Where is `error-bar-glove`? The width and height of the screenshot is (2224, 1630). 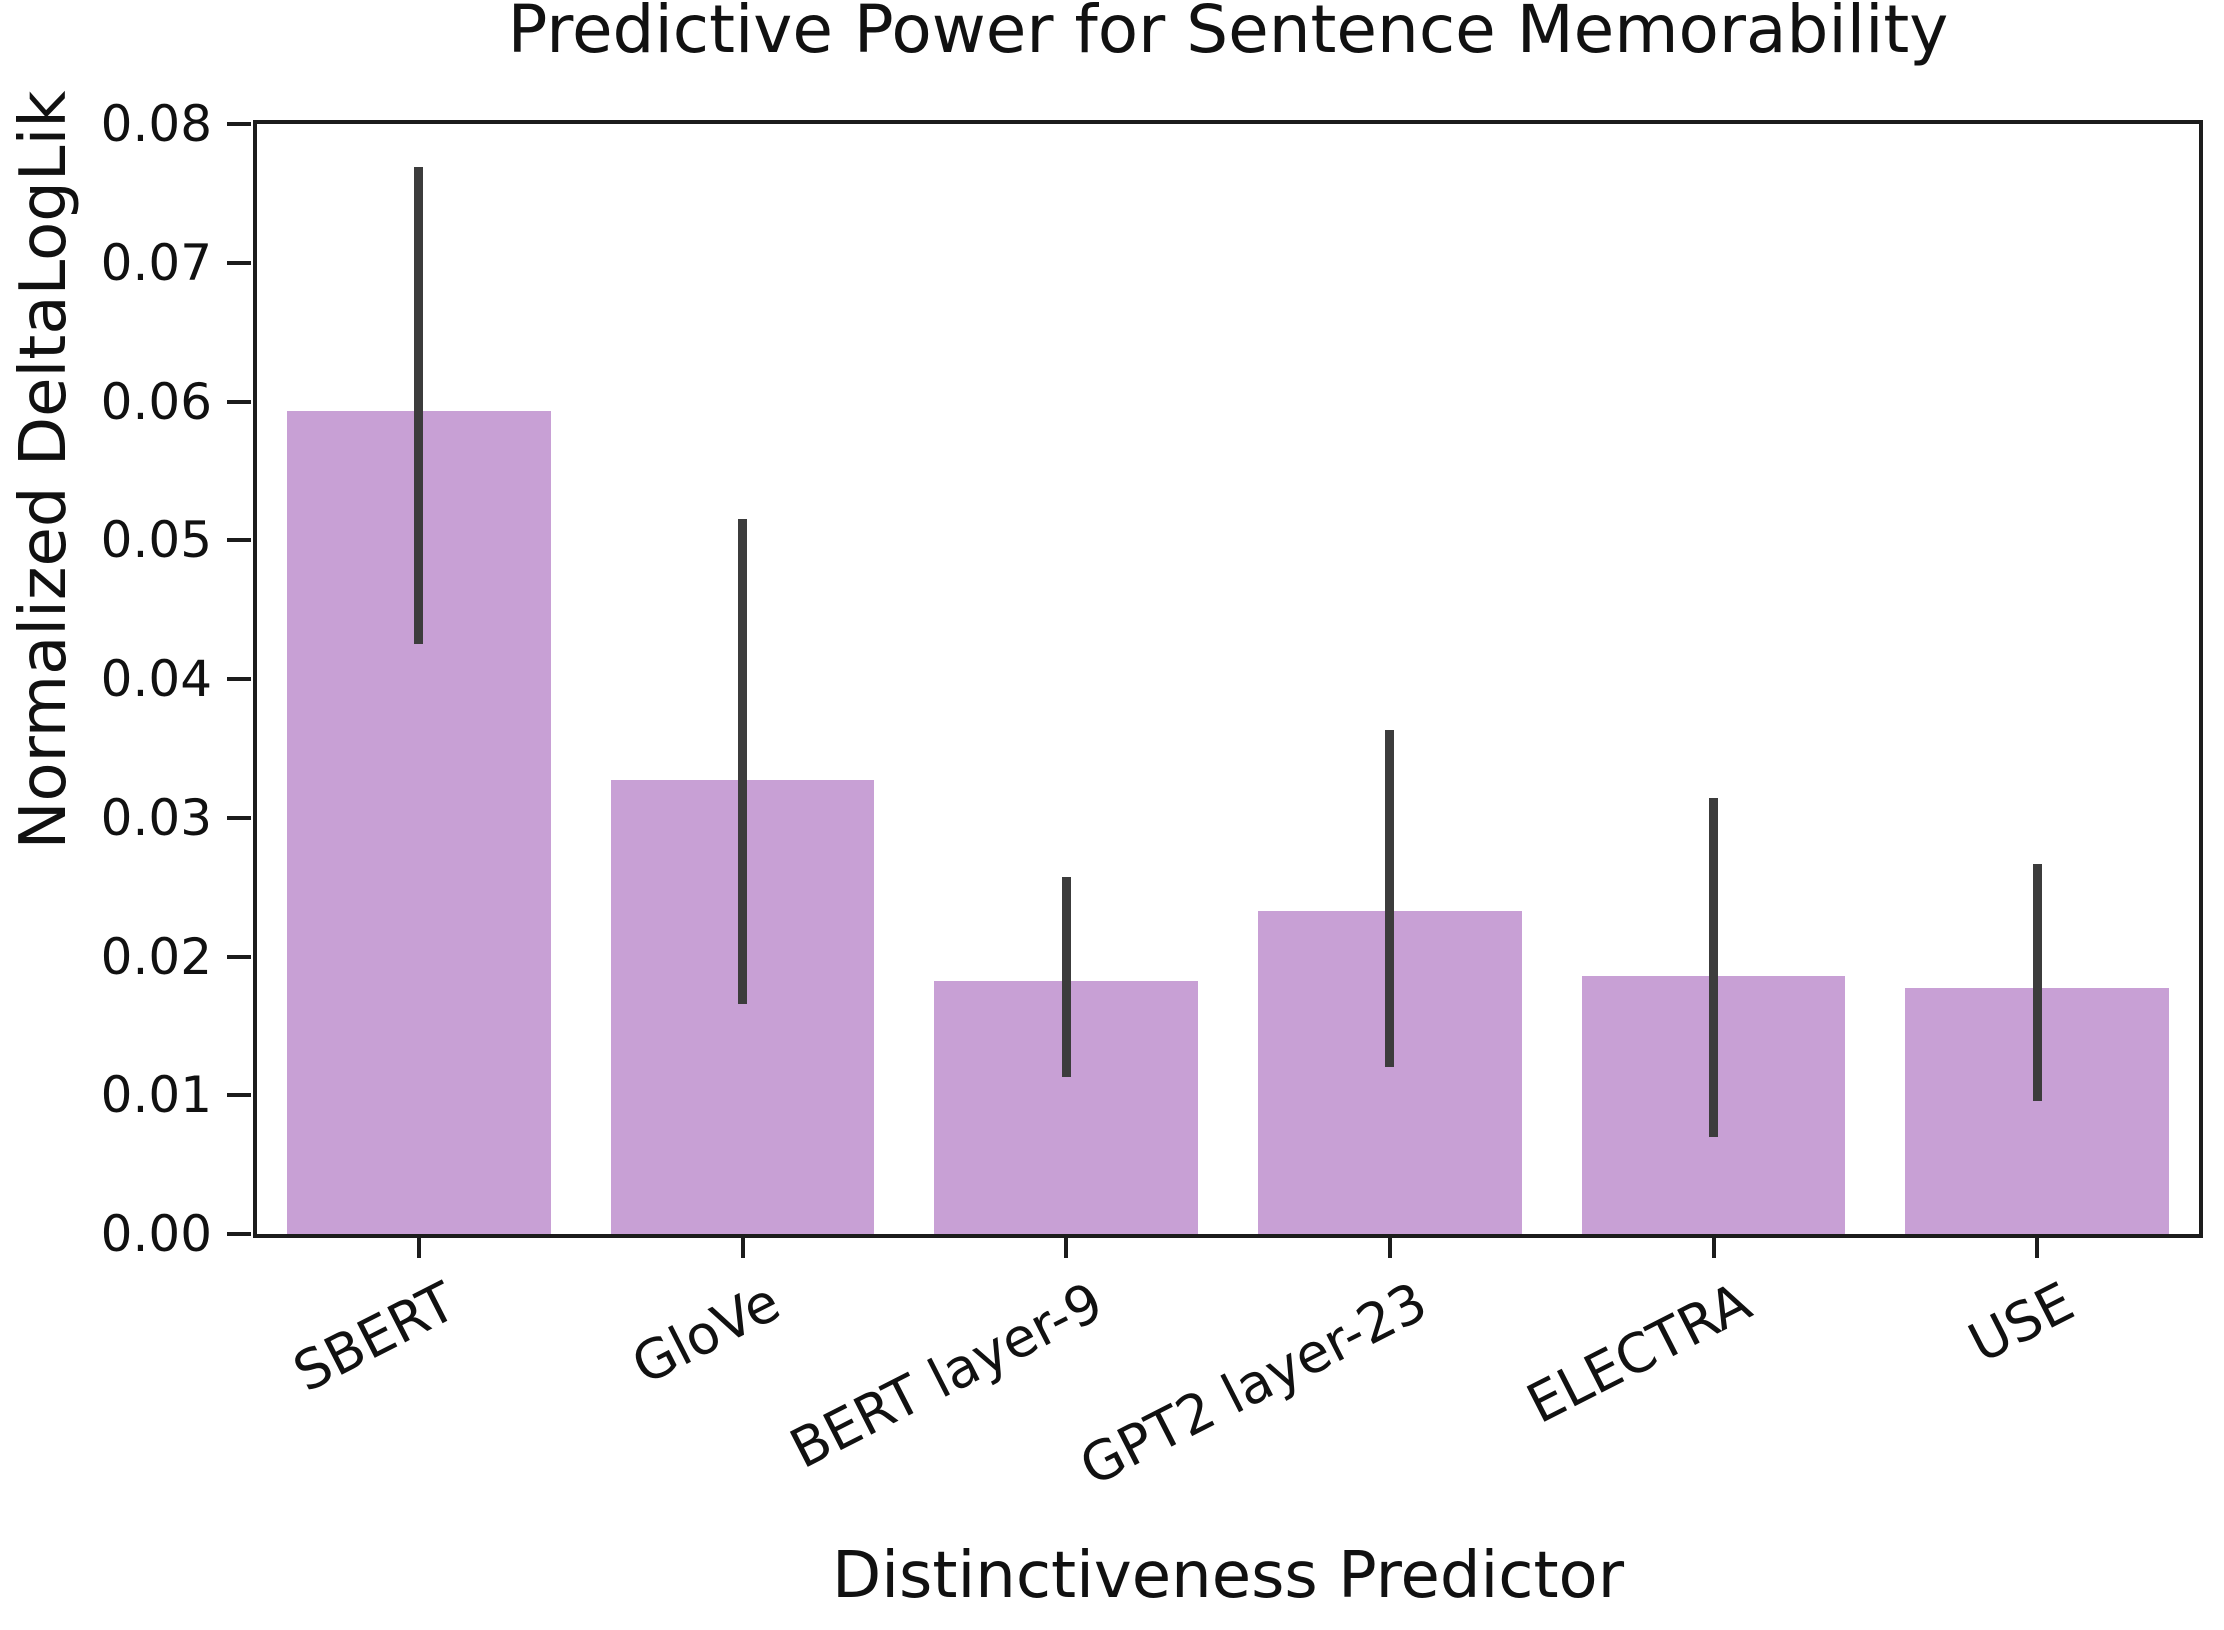
error-bar-glove is located at coordinates (742, 761).